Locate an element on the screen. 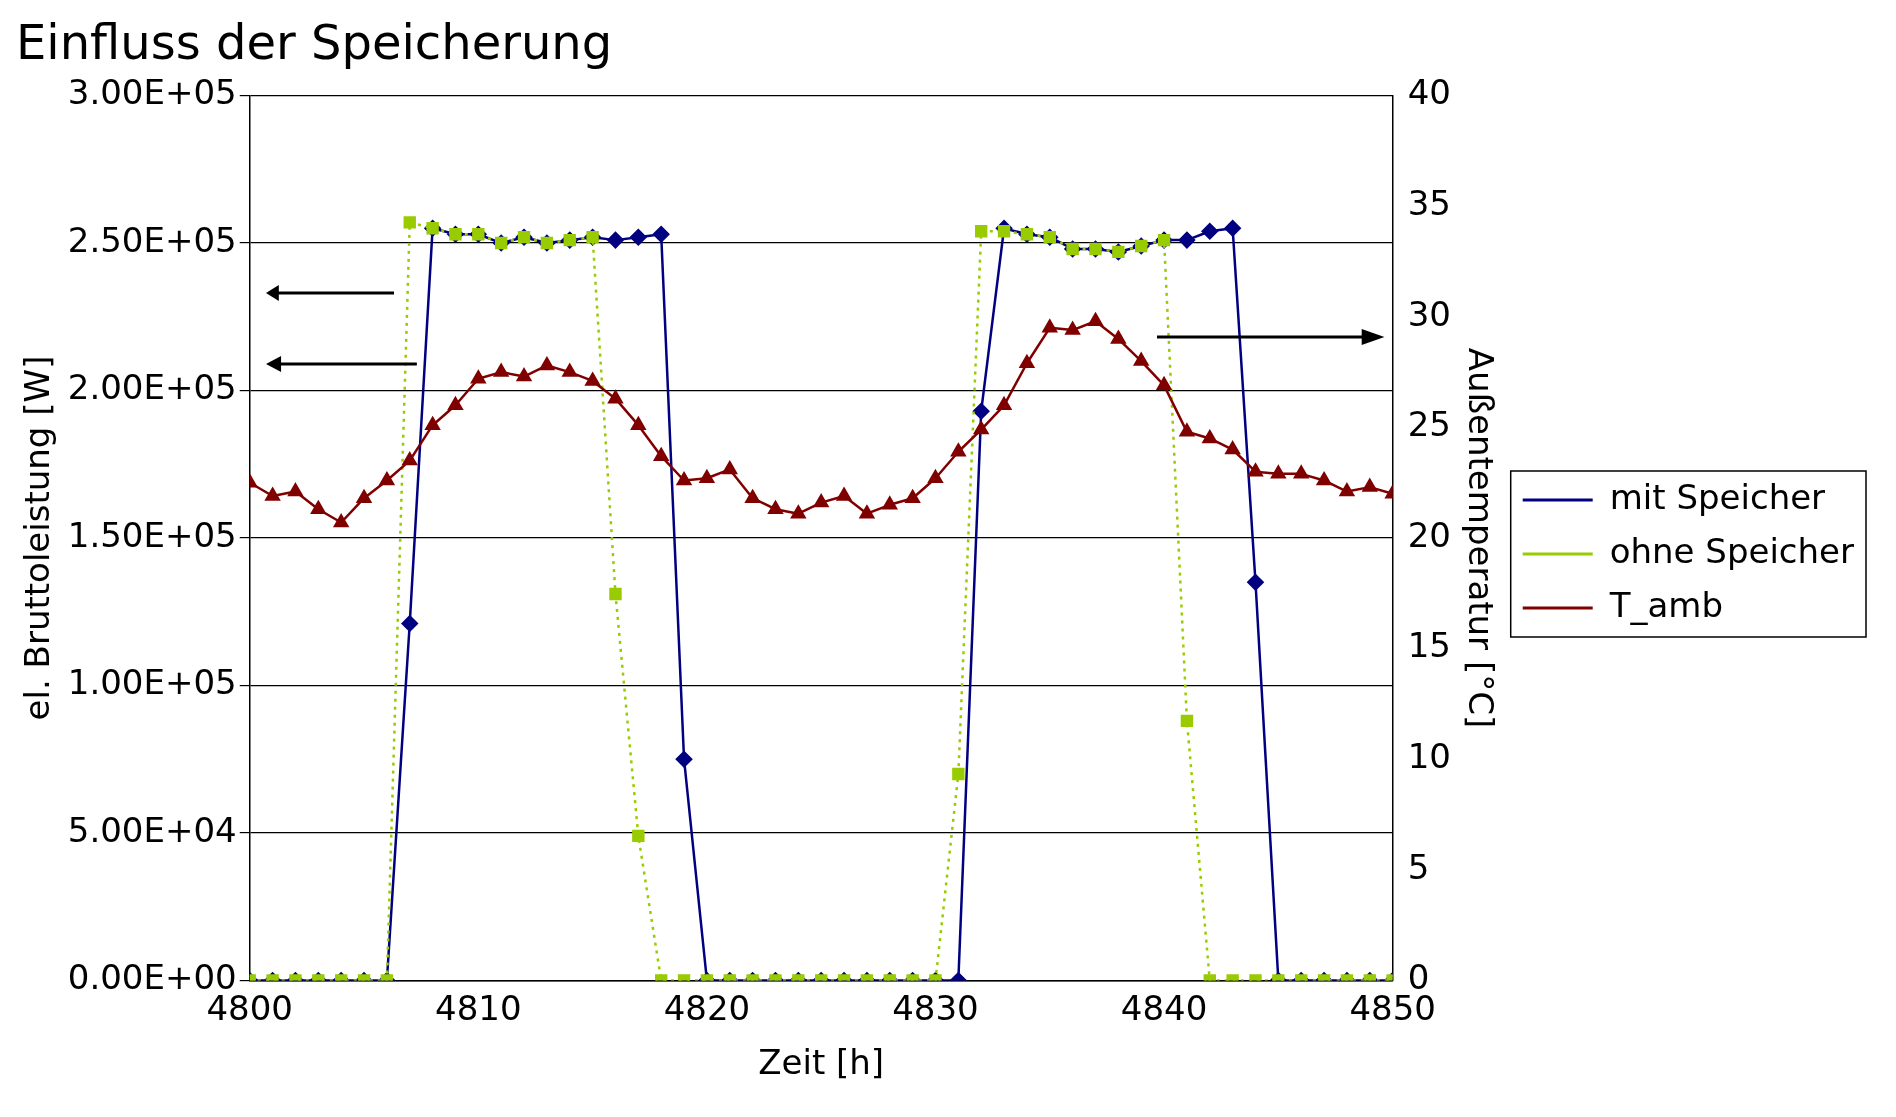 The height and width of the screenshot is (1117, 1896). y-tick-label: 2.50E+05 is located at coordinates (152, 239).